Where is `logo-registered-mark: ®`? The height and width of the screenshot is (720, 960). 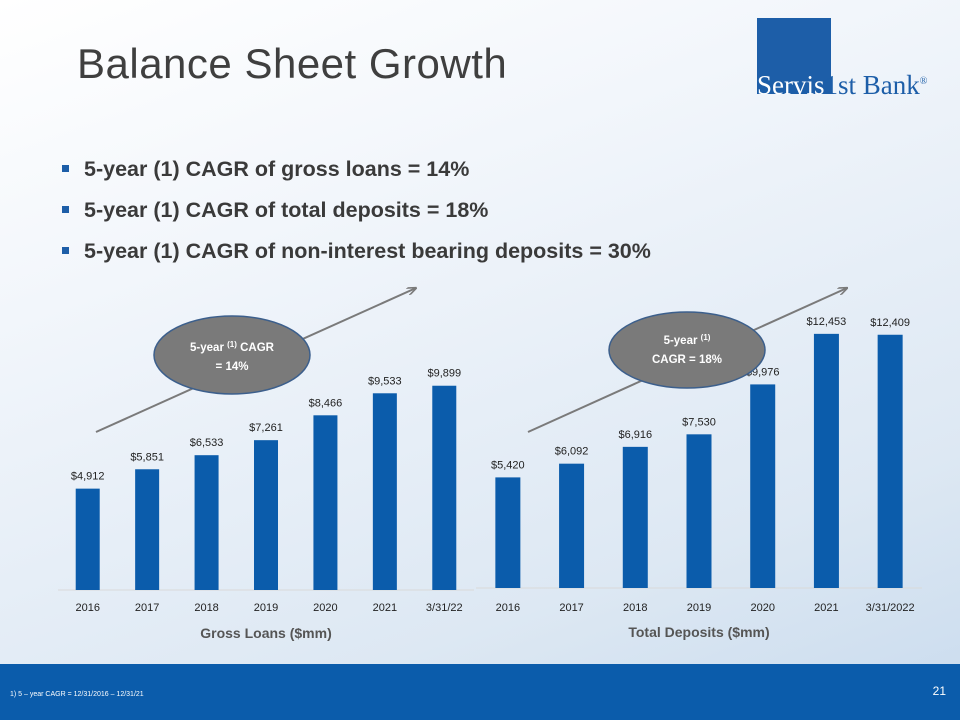 logo-registered-mark: ® is located at coordinates (923, 81).